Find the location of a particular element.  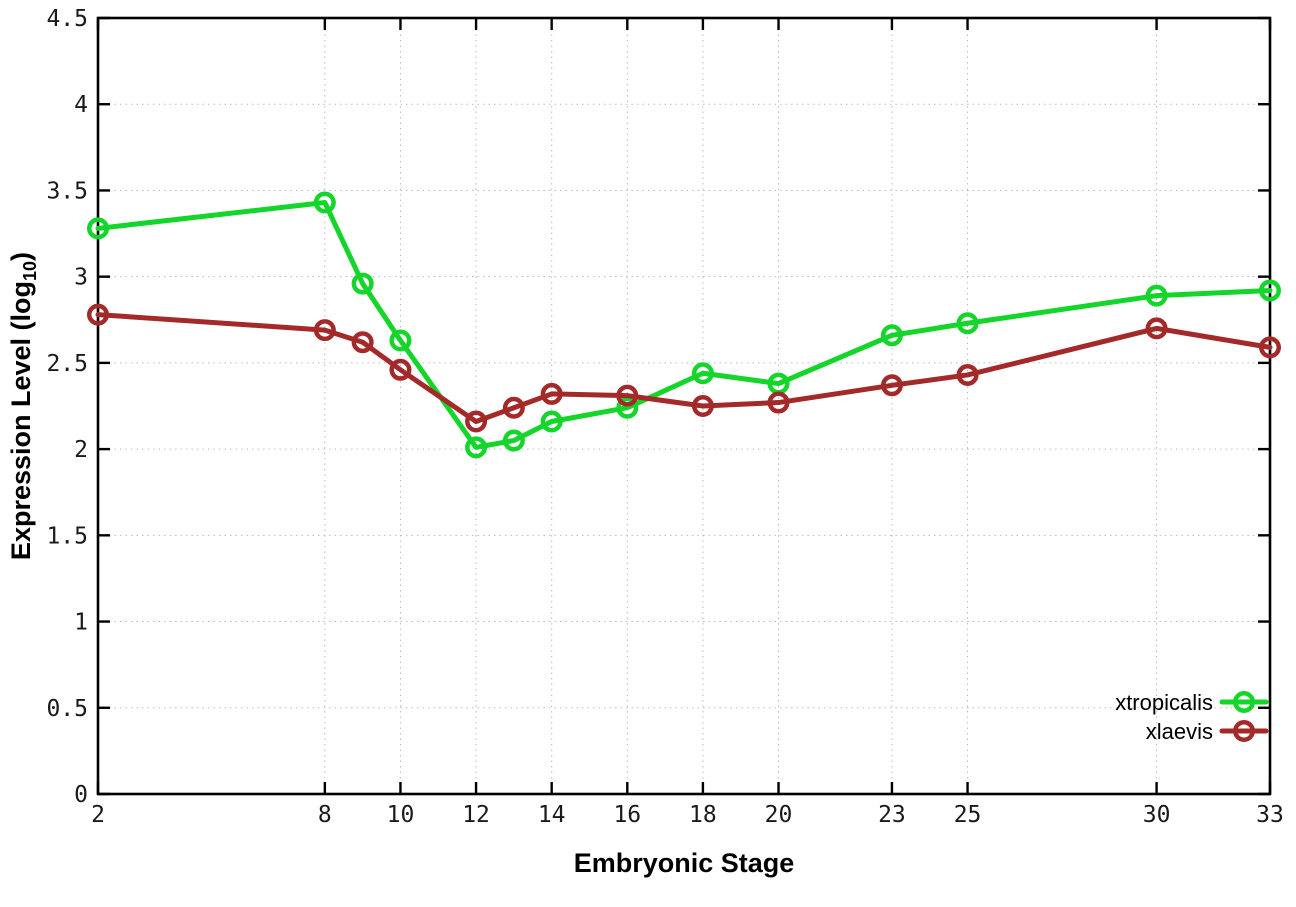

legend-sample-marker-xlaevis is located at coordinates (1244, 731).